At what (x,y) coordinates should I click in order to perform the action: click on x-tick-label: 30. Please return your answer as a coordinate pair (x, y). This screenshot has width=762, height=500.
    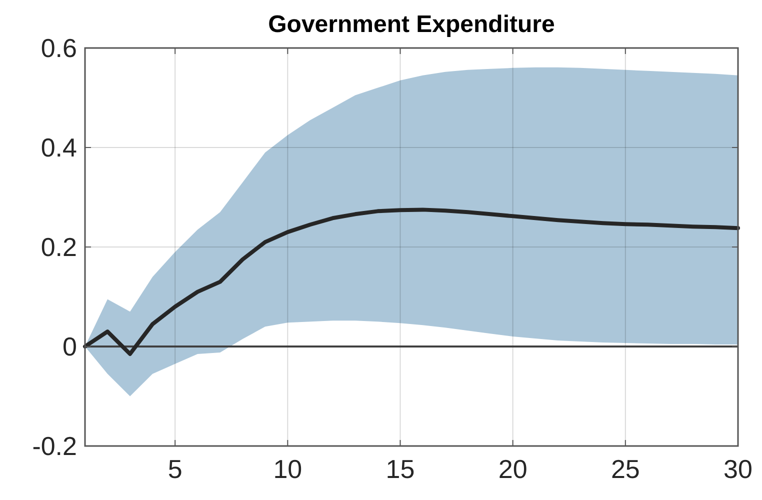
    Looking at the image, I should click on (738, 469).